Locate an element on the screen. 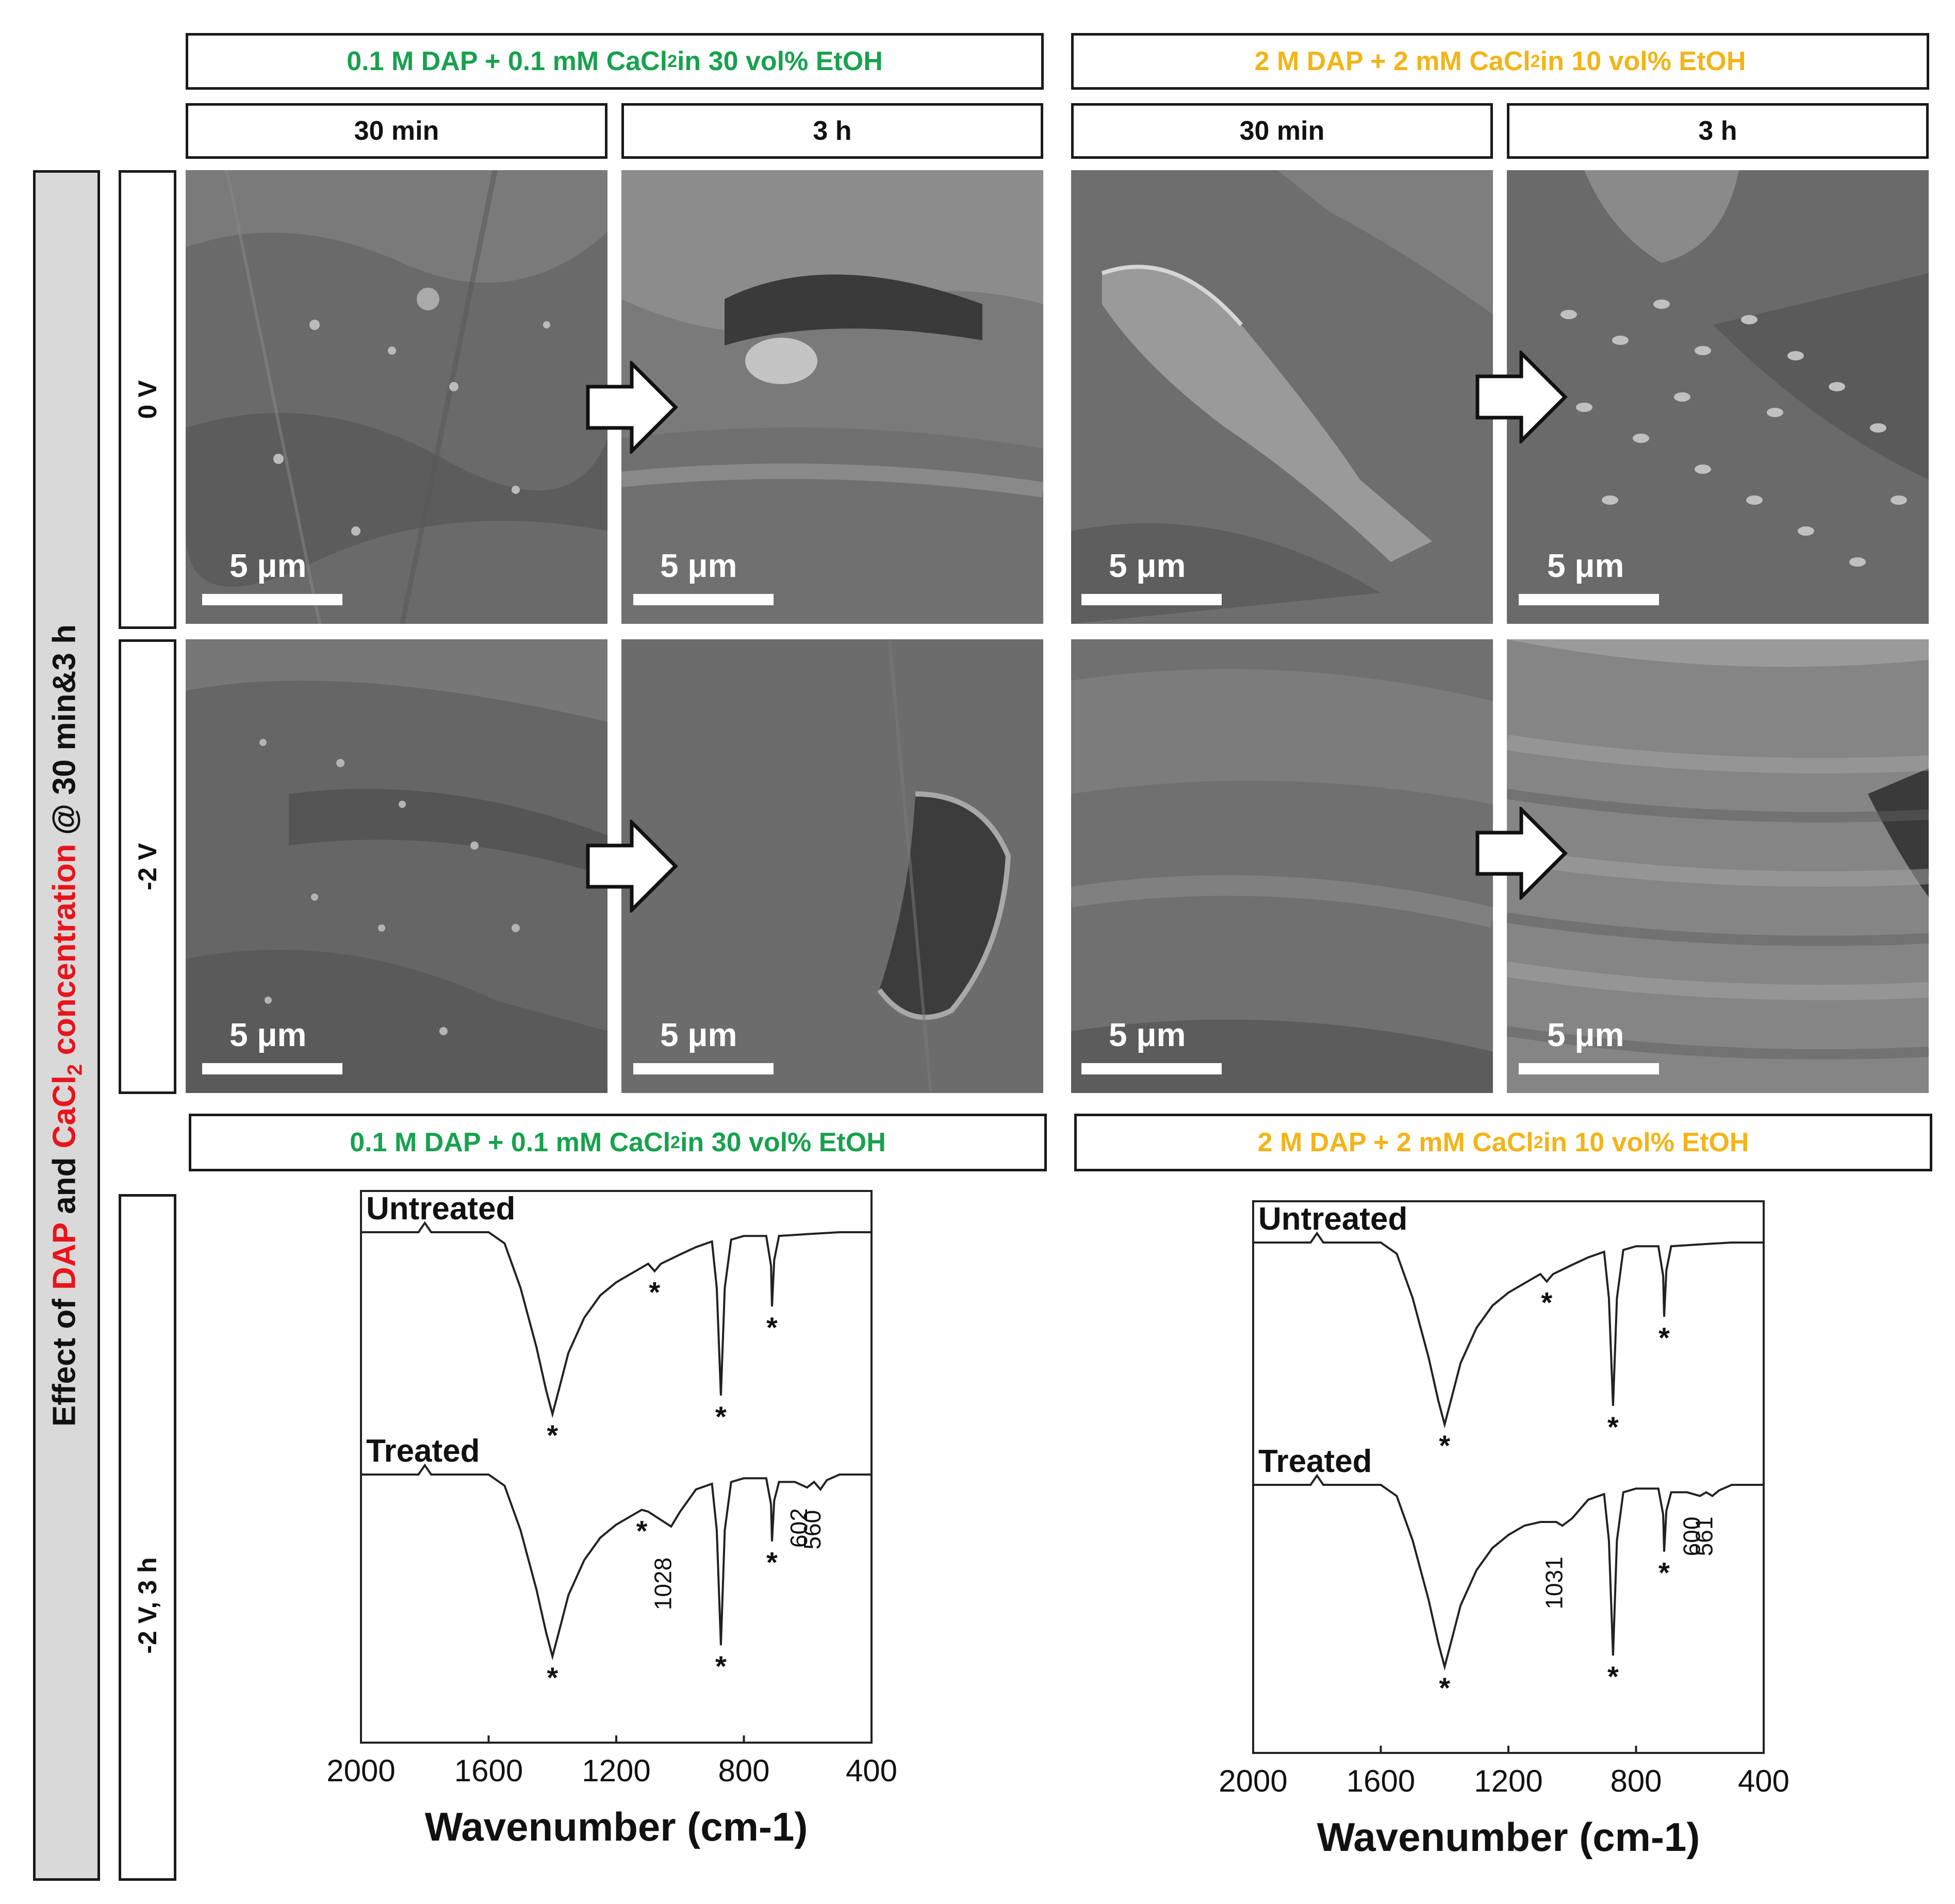  sem-image-m2v-30min-high is located at coordinates (1282, 866).